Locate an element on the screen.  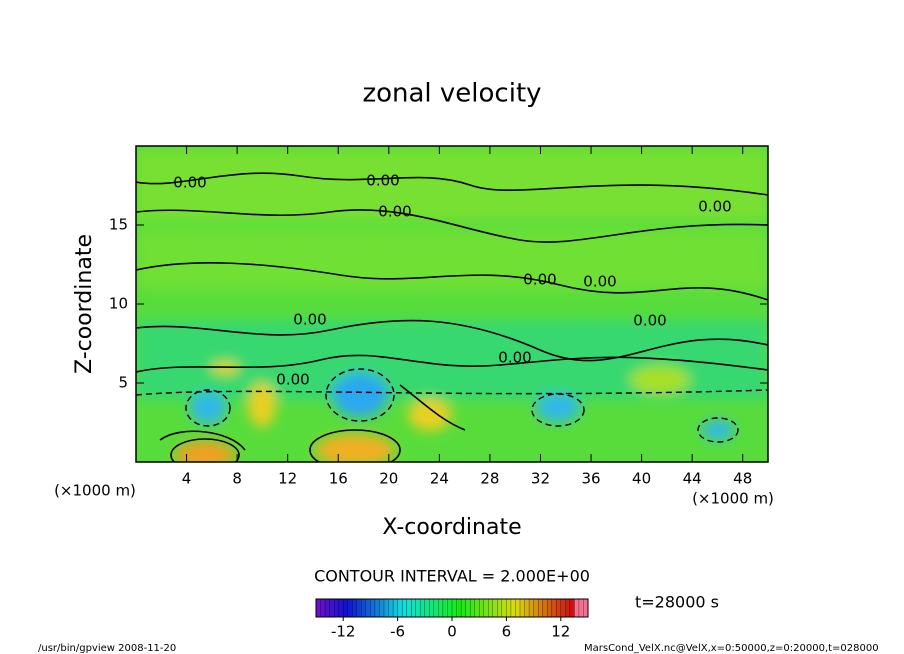
contour-interval: CONTOUR INTERVAL = 2.000E+00 is located at coordinates (452, 576).